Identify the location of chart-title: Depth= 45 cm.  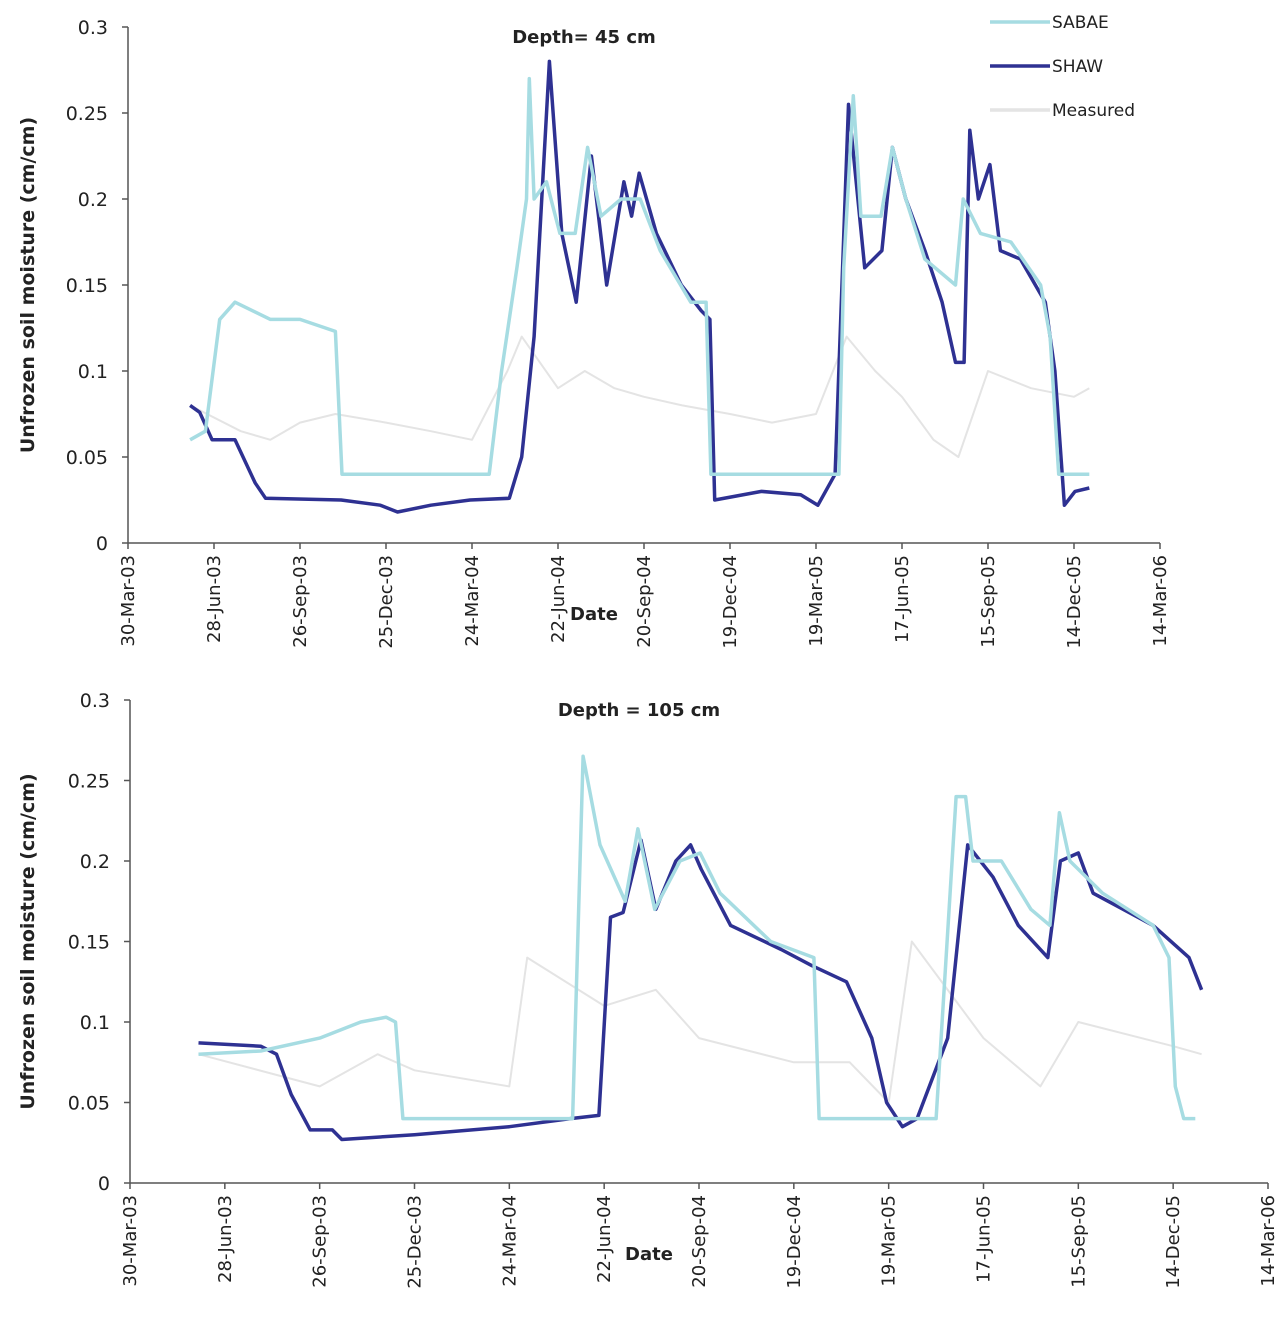
(584, 37).